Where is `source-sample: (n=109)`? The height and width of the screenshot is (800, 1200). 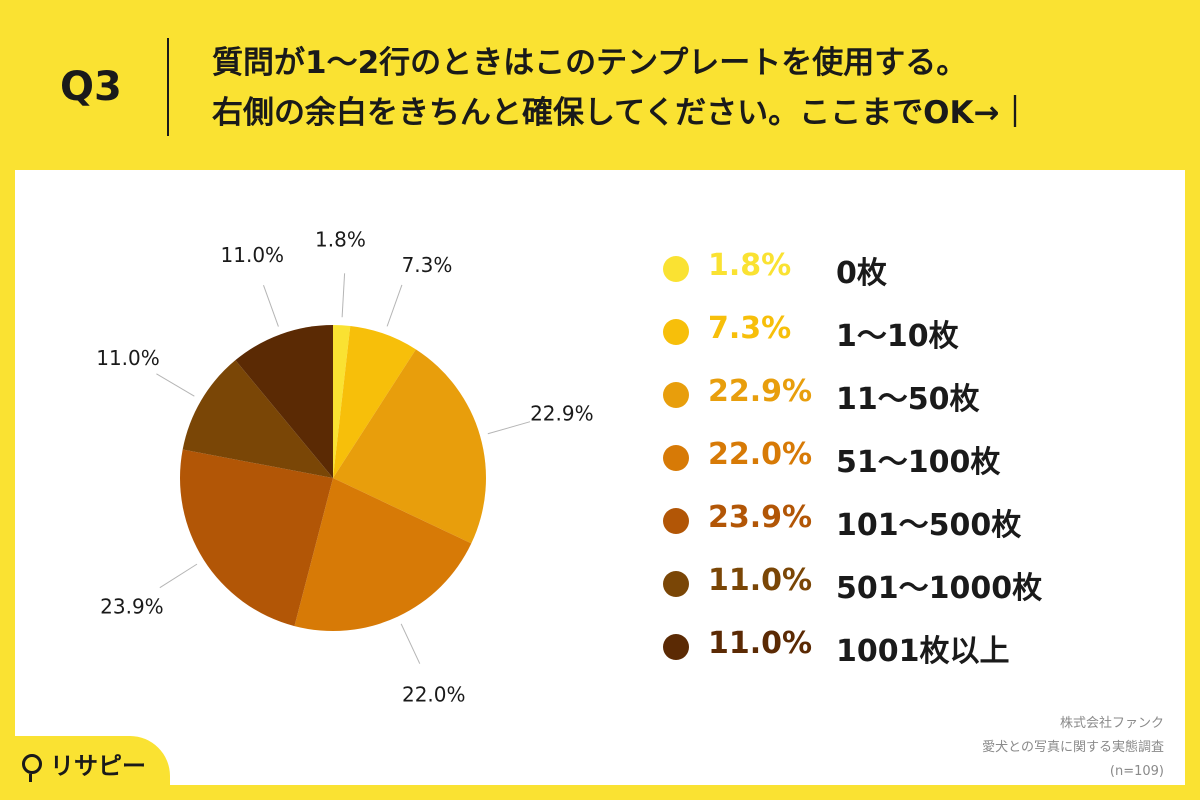
source-sample: (n=109) is located at coordinates (1136, 771).